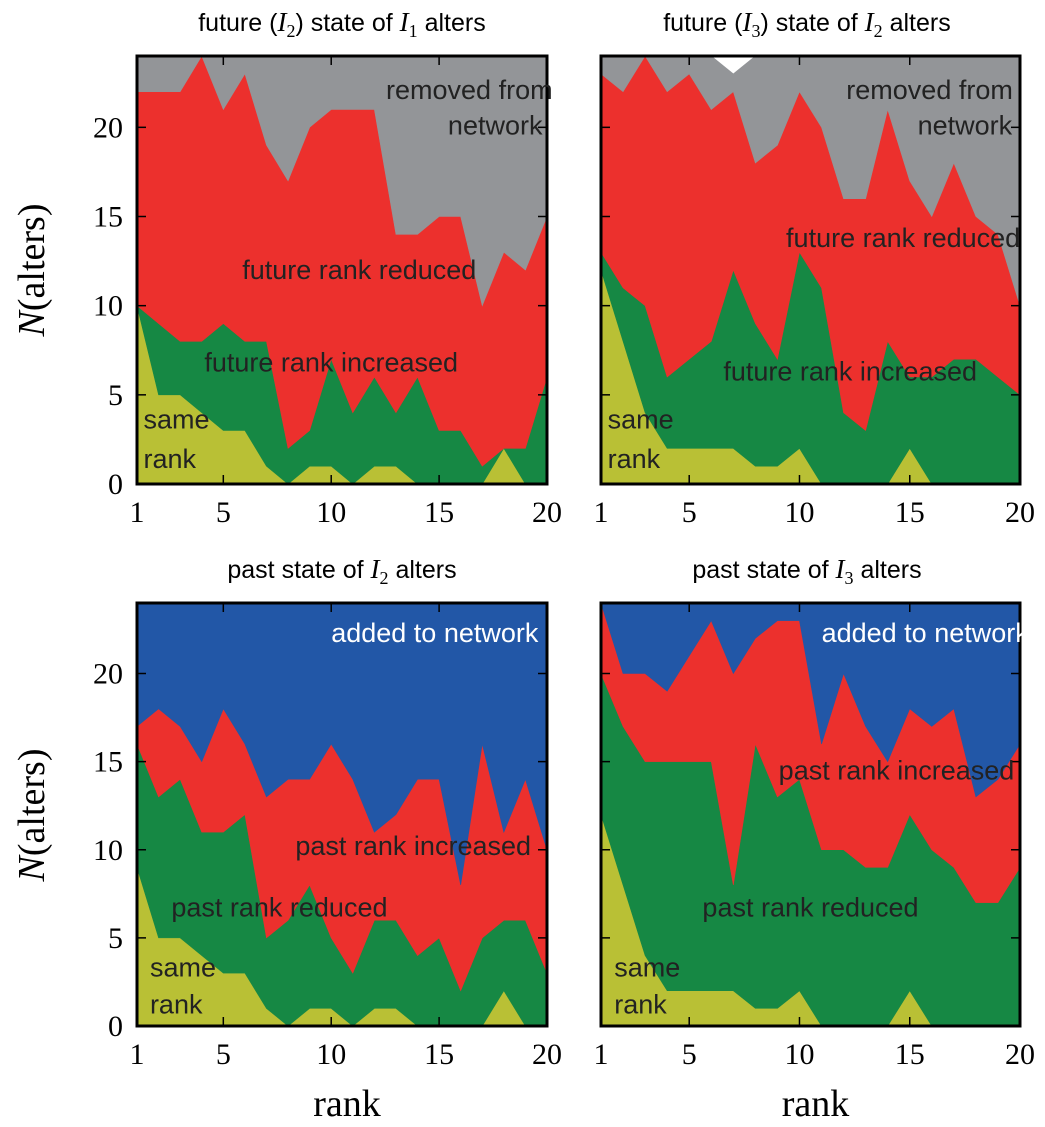 This screenshot has width=1045, height=1127. Describe the element at coordinates (342, 24) in the screenshot. I see `panel-title: future (I2) state of I1 alters` at that location.